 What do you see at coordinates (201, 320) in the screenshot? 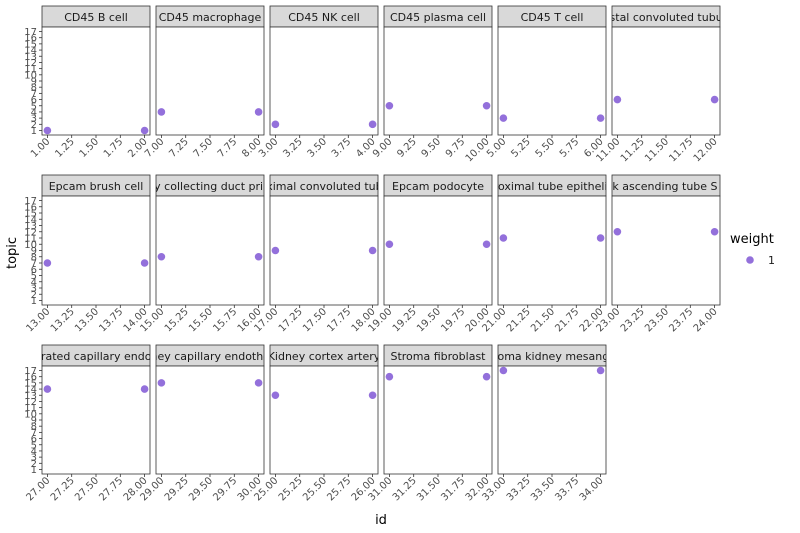
I see `x-tick-label: 15.50` at bounding box center [201, 320].